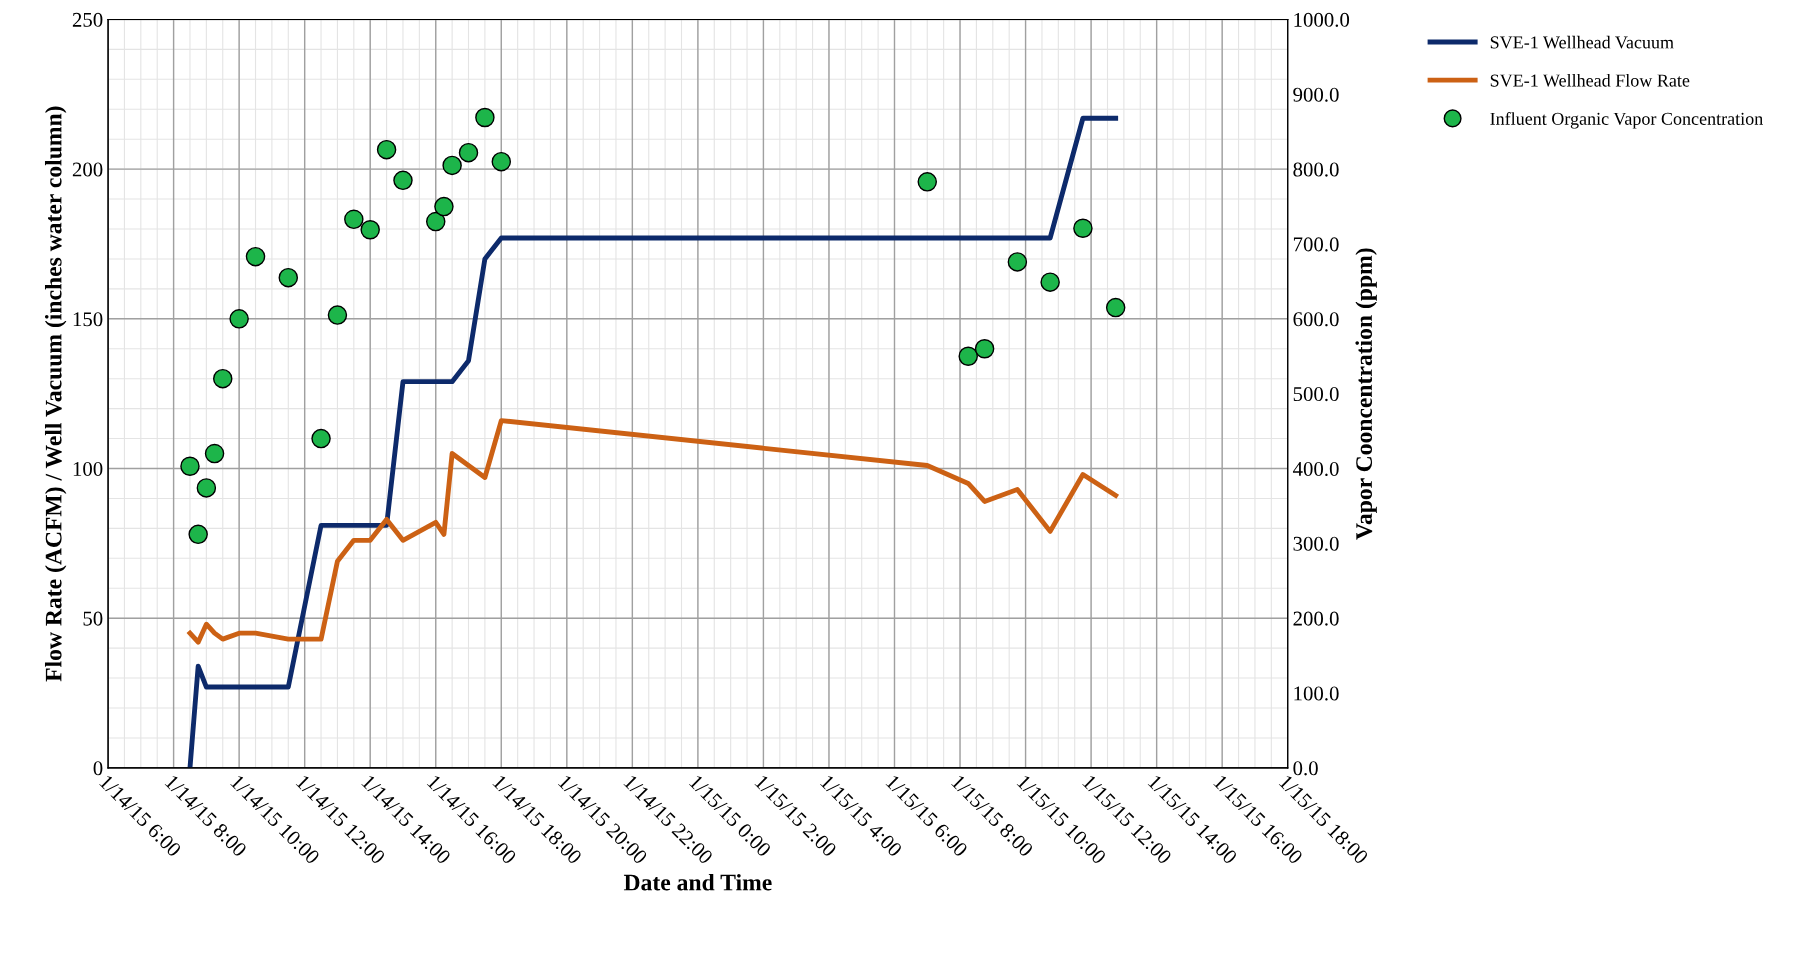  What do you see at coordinates (1316, 169) in the screenshot?
I see `y2-tick-label: 800.0` at bounding box center [1316, 169].